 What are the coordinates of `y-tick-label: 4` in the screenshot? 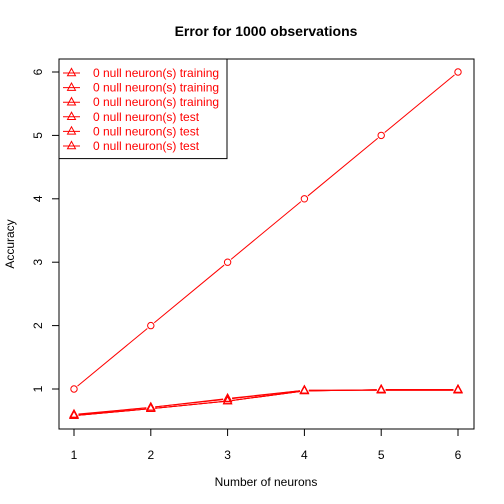 It's located at (38, 198).